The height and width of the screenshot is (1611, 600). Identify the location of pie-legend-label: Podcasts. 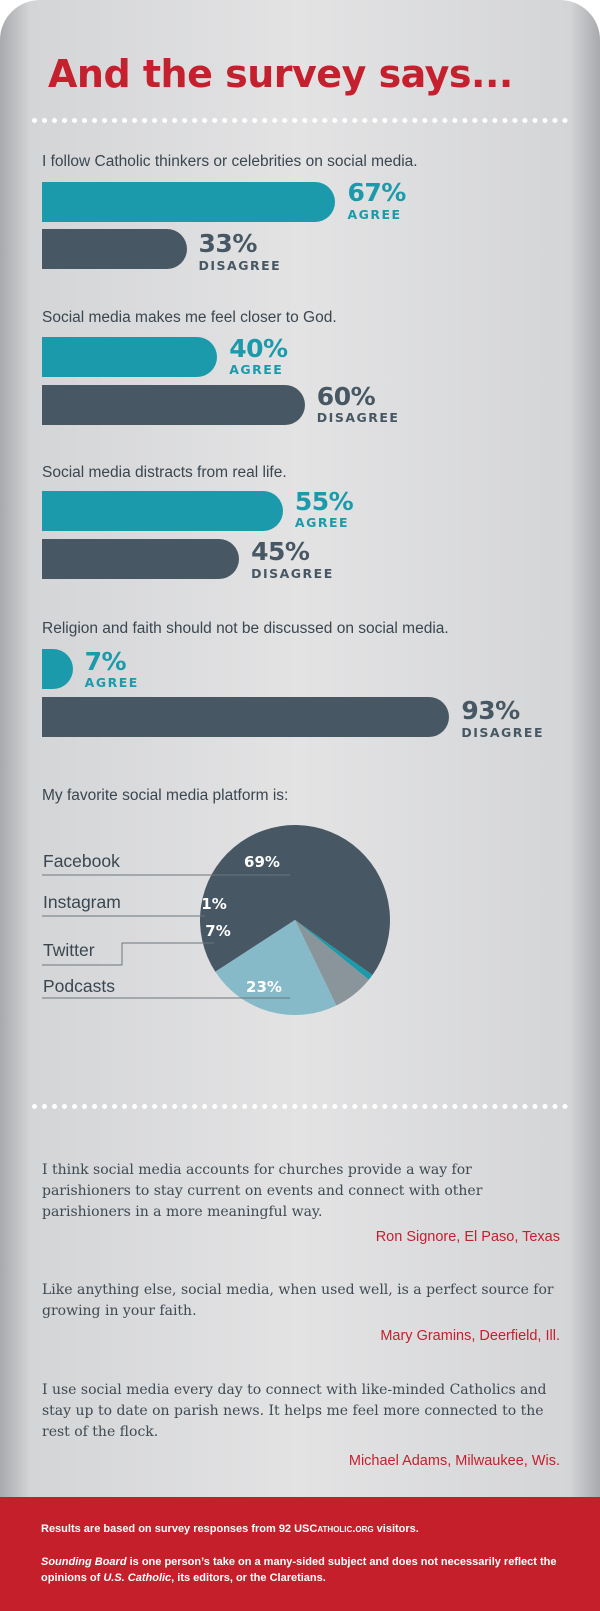
(79, 986).